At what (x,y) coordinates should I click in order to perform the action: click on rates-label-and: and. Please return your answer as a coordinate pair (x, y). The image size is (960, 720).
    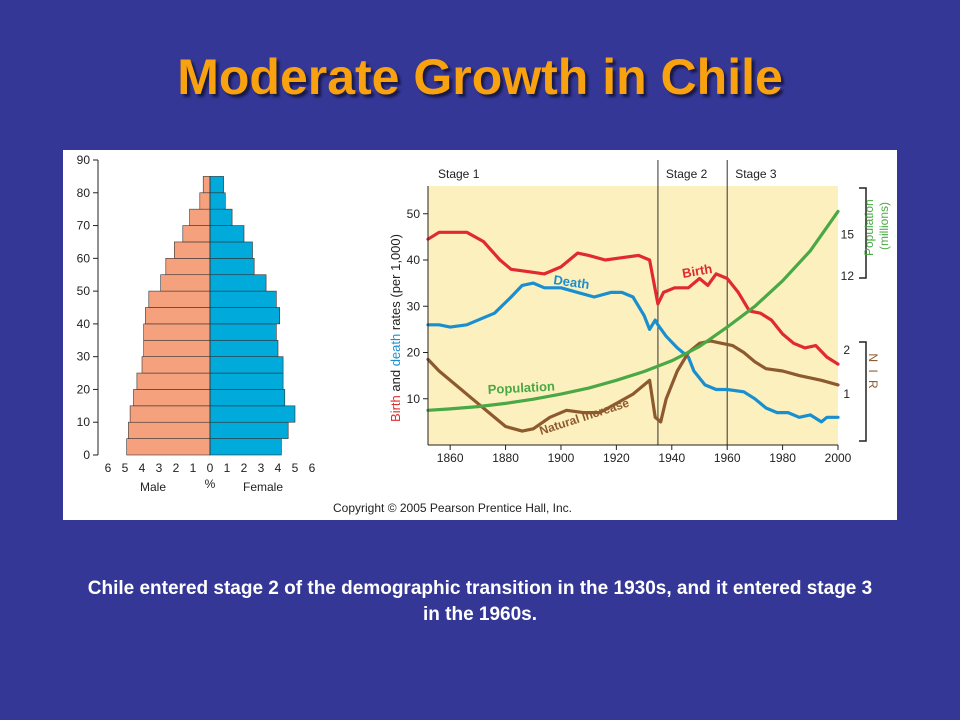
    Looking at the image, I should click on (395, 380).